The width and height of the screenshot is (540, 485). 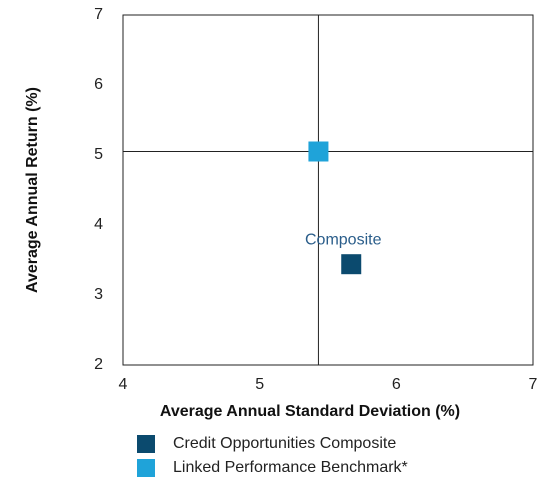 What do you see at coordinates (32, 190) in the screenshot?
I see `y-axis-title: Average Annual Return (%)` at bounding box center [32, 190].